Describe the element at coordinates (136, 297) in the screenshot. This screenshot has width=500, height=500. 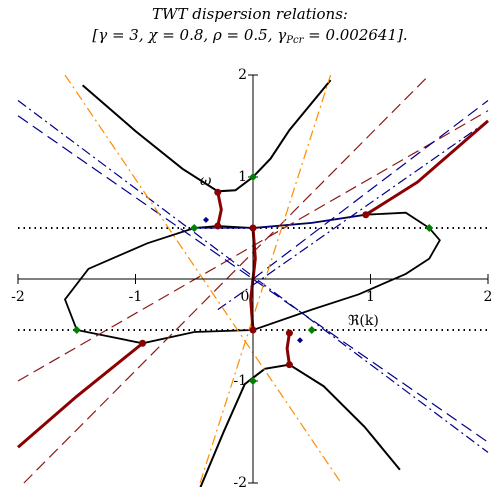
I see `x-tick-label: -1` at that location.